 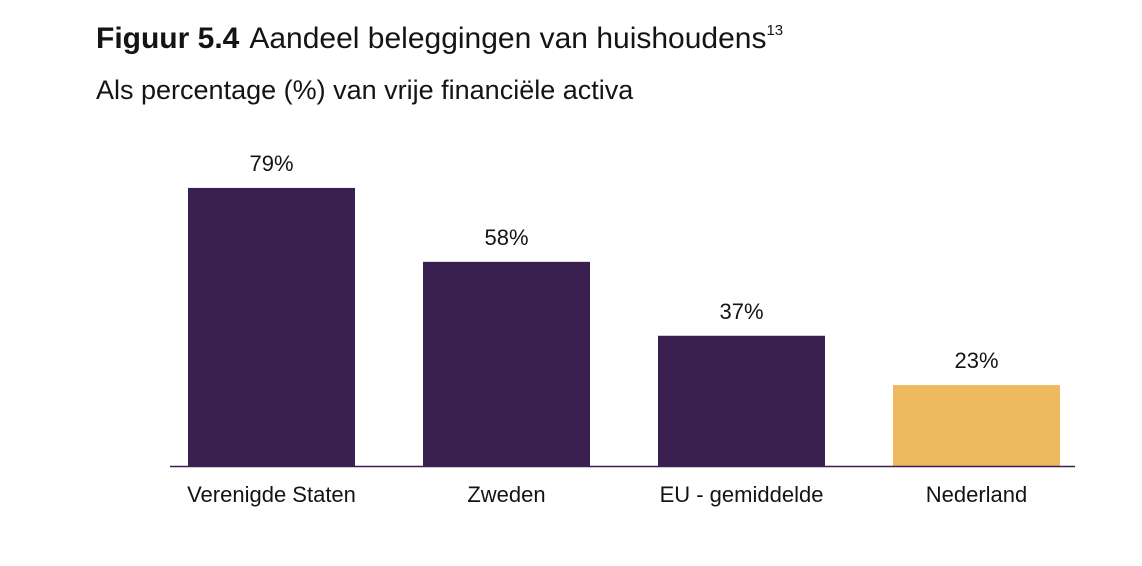 What do you see at coordinates (976, 360) in the screenshot?
I see `data-label: 23%` at bounding box center [976, 360].